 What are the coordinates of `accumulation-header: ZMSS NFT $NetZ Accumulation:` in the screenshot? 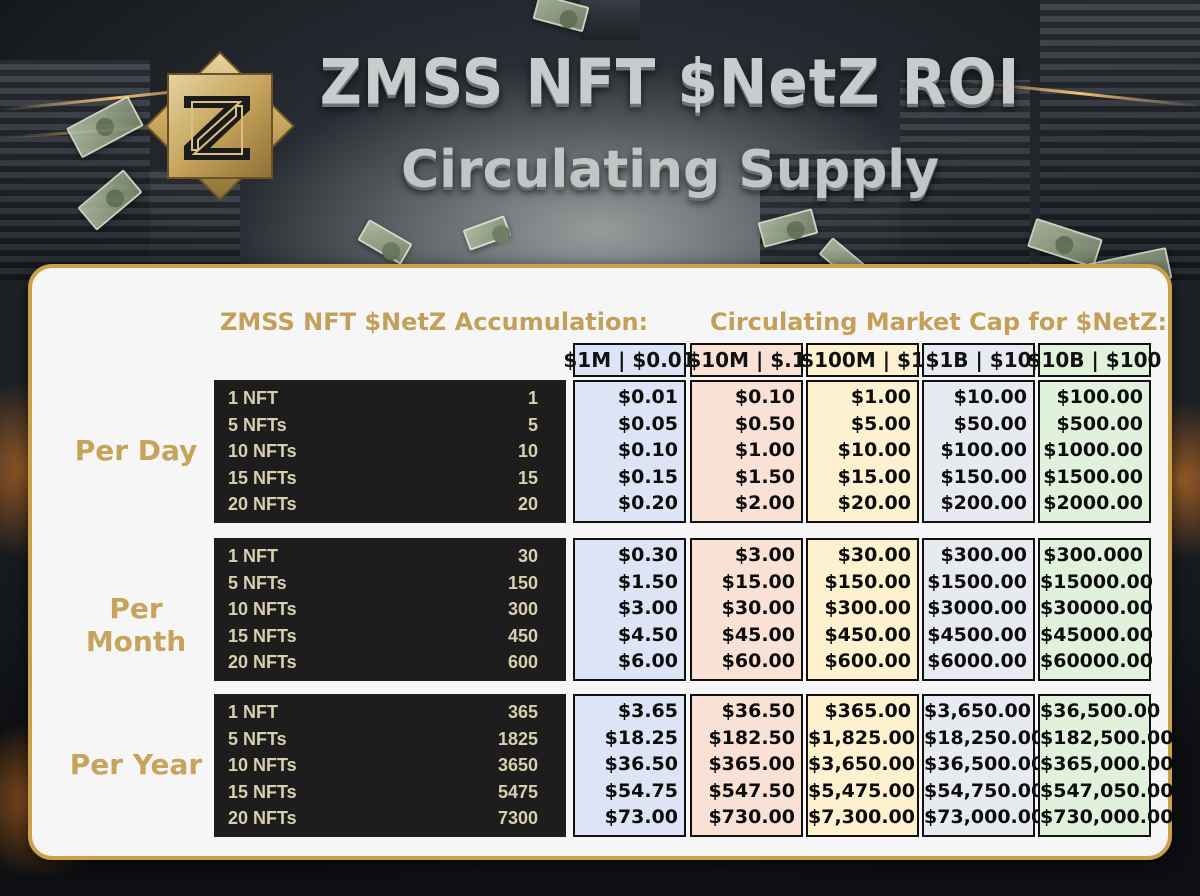 It's located at (434, 322).